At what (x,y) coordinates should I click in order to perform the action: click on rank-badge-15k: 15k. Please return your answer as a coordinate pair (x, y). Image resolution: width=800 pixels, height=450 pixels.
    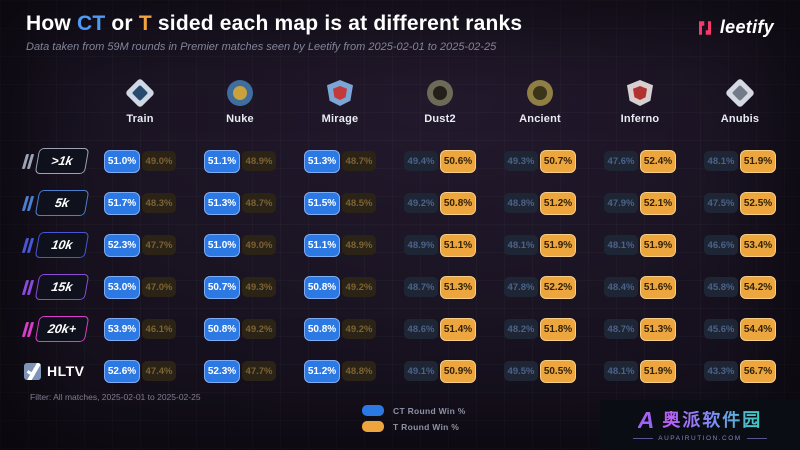
    Looking at the image, I should click on (55, 287).